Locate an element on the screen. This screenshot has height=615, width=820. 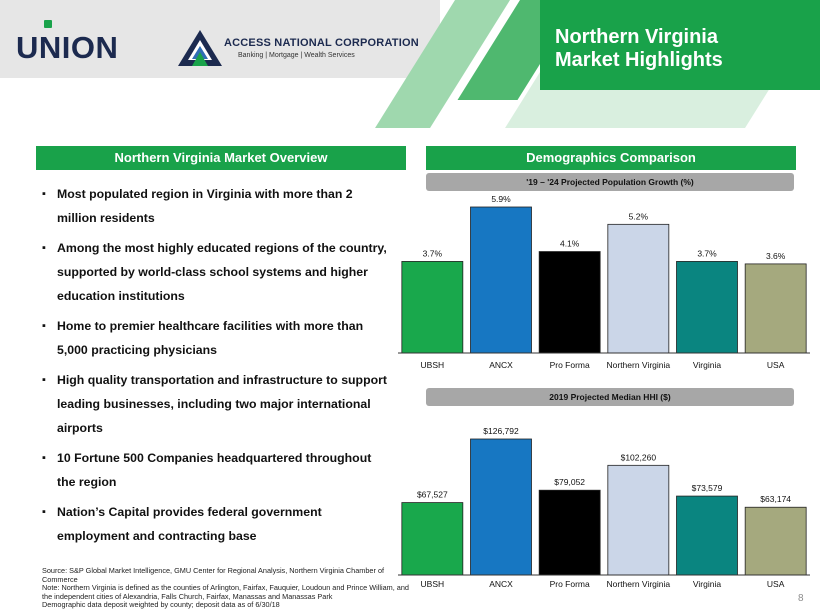
access-national-tagline: Banking | Mortgage | Wealth Services is located at coordinates (296, 55).